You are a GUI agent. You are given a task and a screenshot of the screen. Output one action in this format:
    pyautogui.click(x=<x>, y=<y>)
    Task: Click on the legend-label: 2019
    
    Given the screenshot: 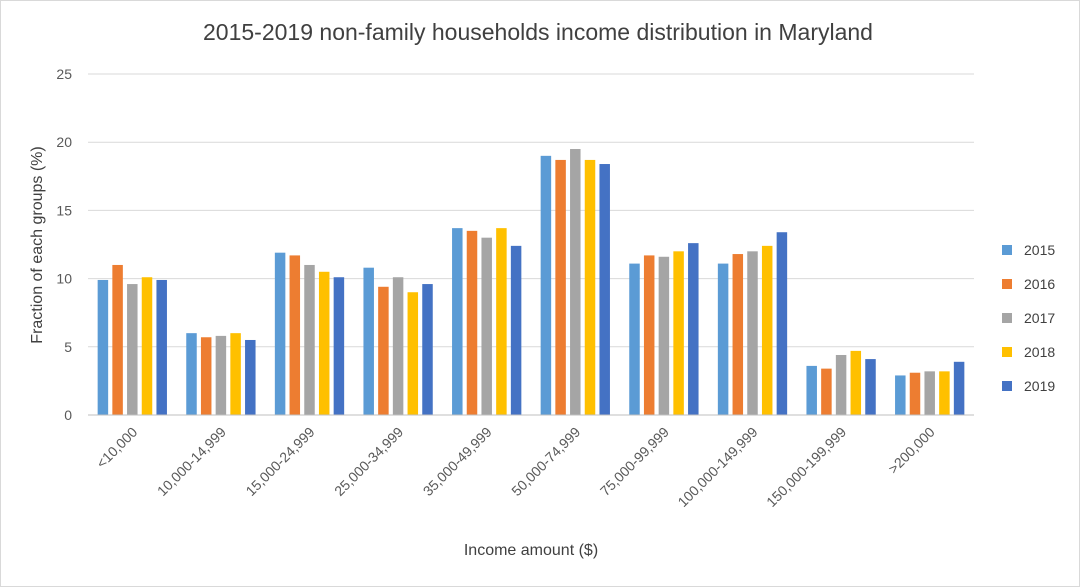 What is the action you would take?
    pyautogui.click(x=1039, y=386)
    